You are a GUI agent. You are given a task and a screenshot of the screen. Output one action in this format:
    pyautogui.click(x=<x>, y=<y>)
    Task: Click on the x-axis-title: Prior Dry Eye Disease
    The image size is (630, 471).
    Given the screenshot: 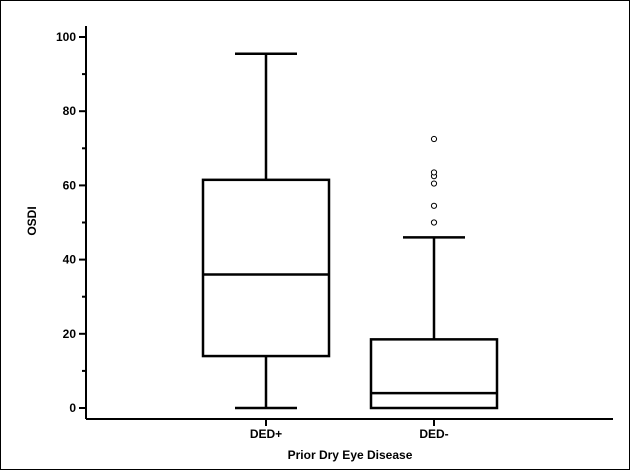 What is the action you would take?
    pyautogui.click(x=350, y=455)
    